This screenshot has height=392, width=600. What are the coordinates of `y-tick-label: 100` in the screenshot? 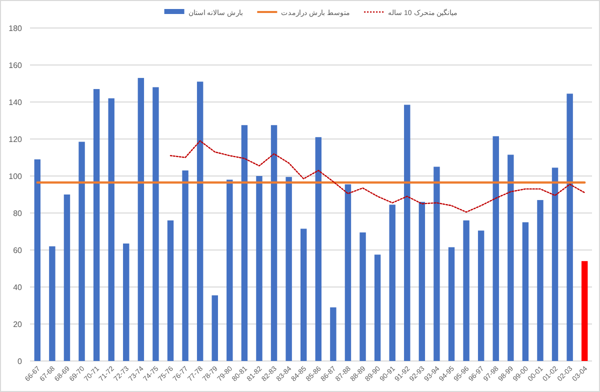 It's located at (15, 176).